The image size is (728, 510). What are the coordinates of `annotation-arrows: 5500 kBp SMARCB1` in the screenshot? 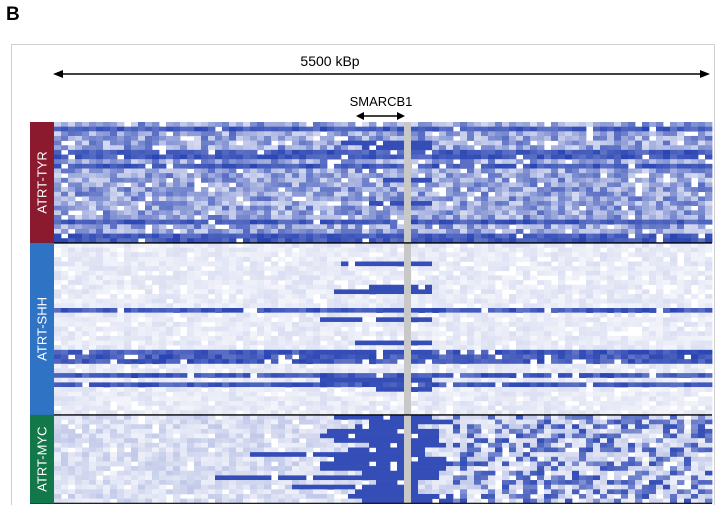 It's located at (381, 86).